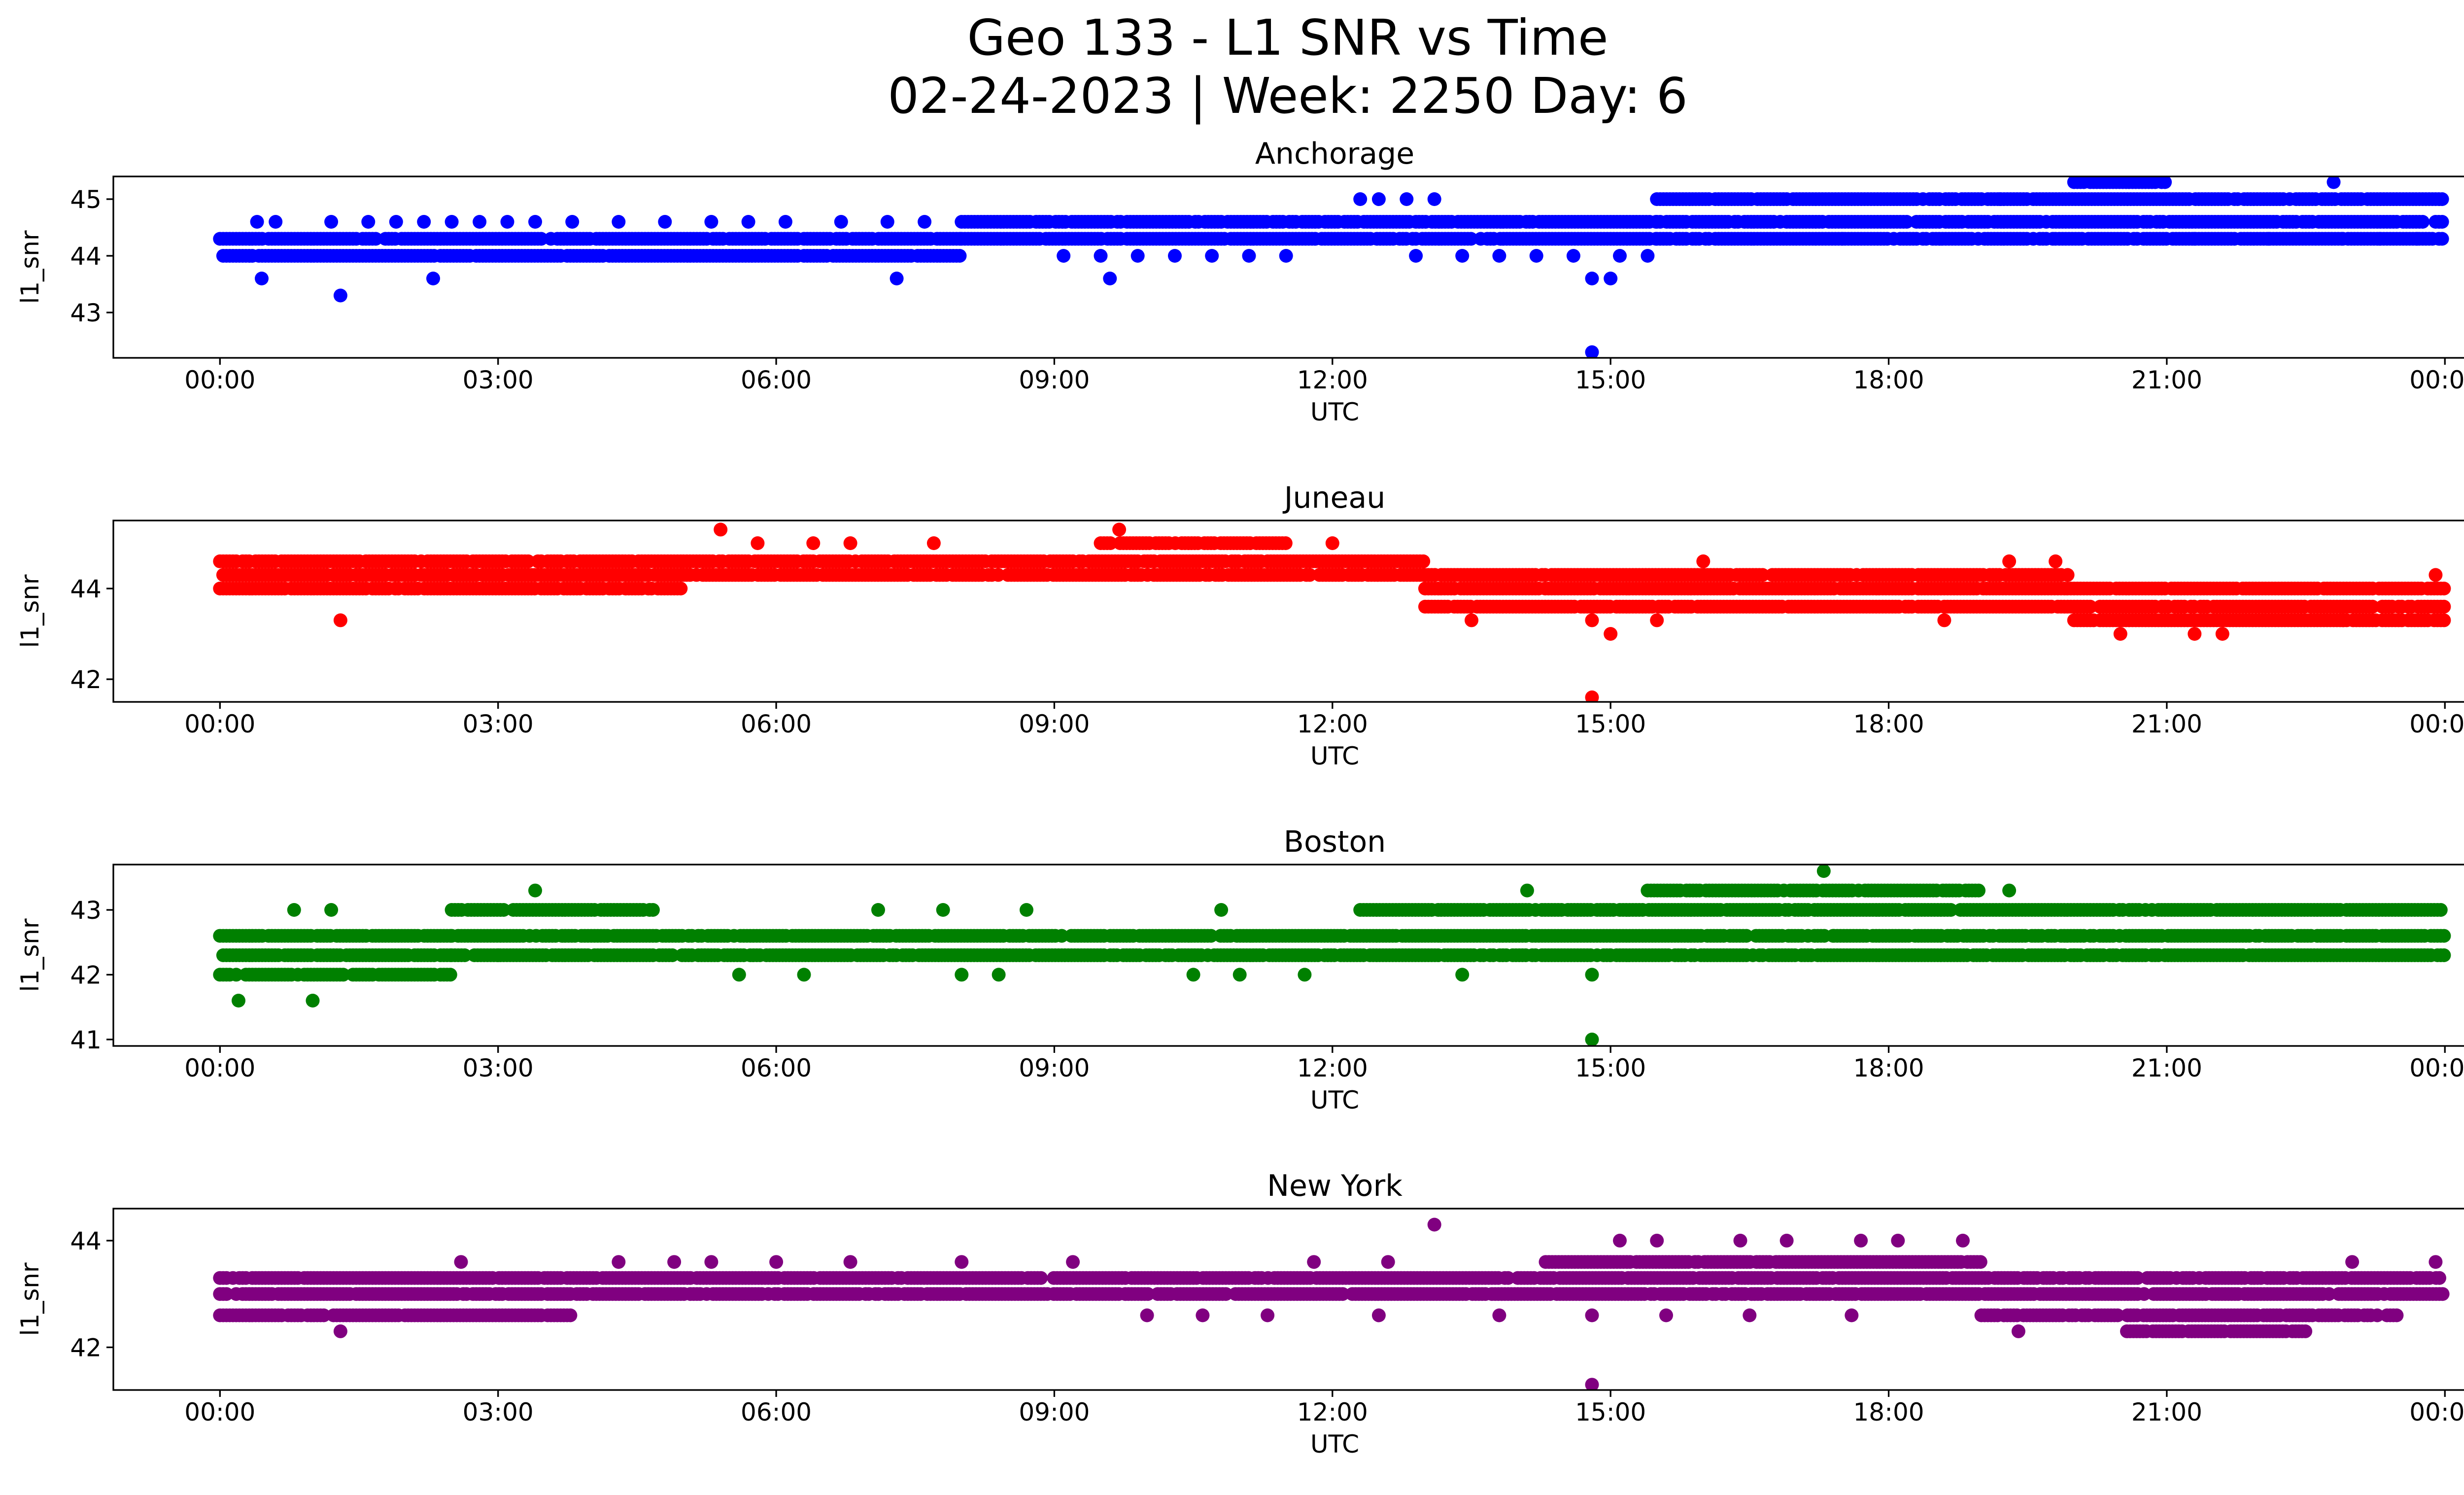  Describe the element at coordinates (1888, 380) in the screenshot. I see `x-tick-label: 18:00` at that location.